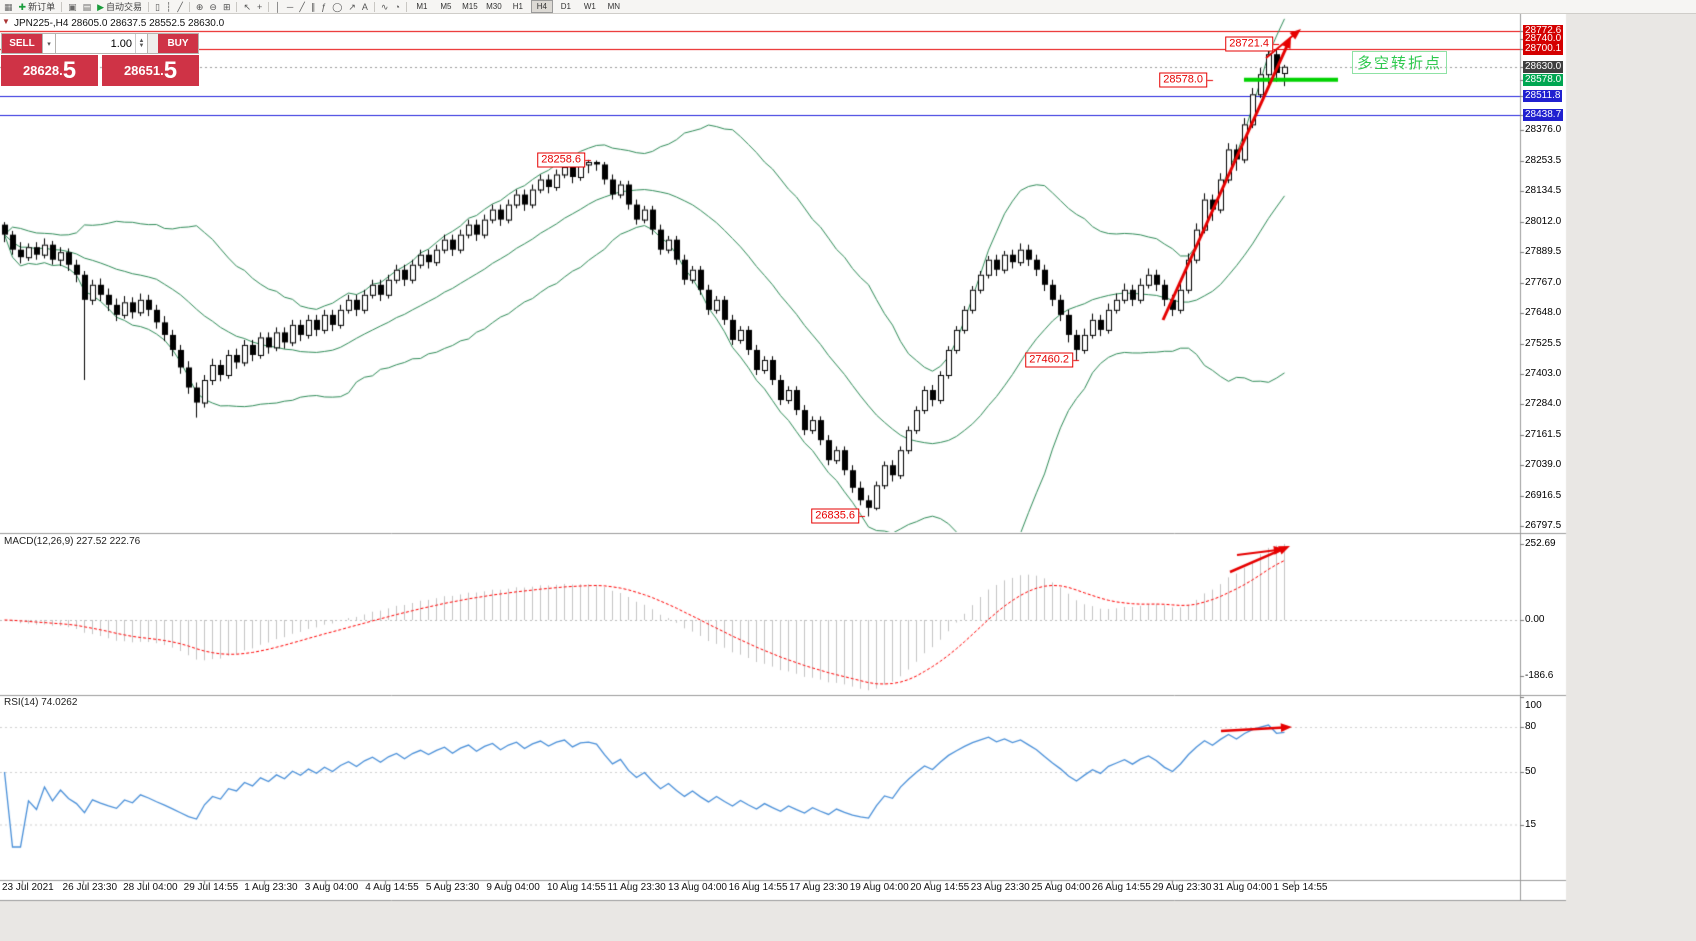 This screenshot has width=1696, height=941. Describe the element at coordinates (323, 7) in the screenshot. I see `fibonacci-icon: ƒ` at that location.